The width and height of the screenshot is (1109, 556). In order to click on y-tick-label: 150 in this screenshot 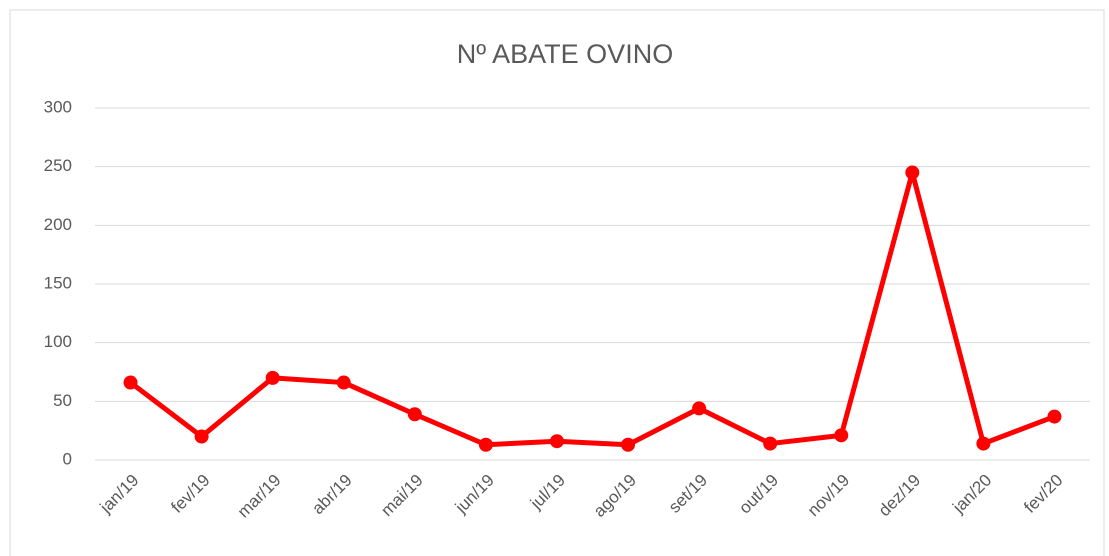, I will do `click(58, 282)`.